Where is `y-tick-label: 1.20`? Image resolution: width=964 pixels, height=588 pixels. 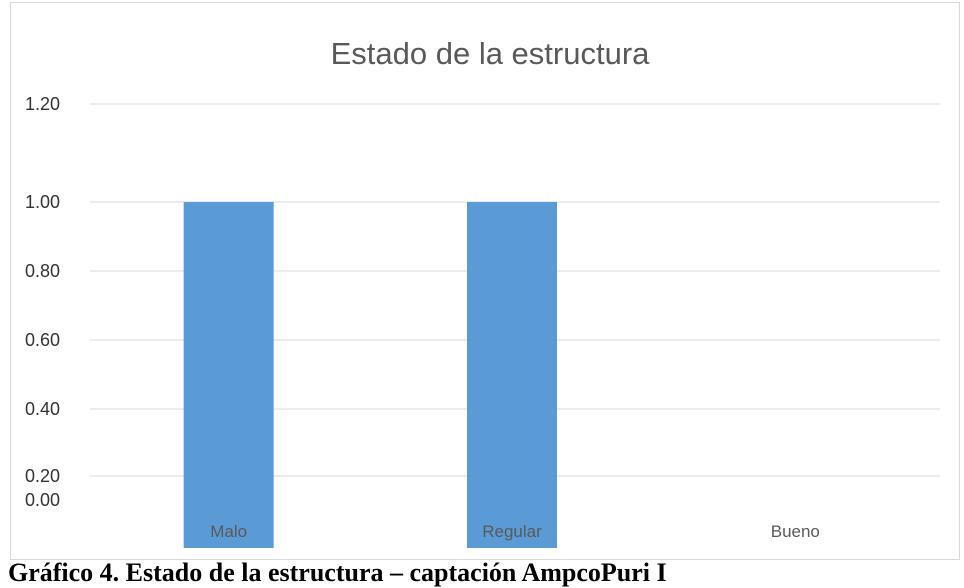
y-tick-label: 1.20 is located at coordinates (42, 104).